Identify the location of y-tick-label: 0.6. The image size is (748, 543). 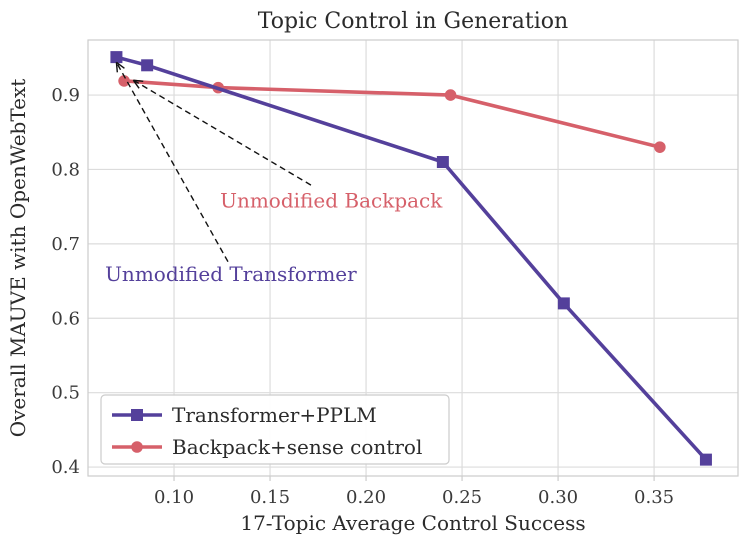
(65, 318).